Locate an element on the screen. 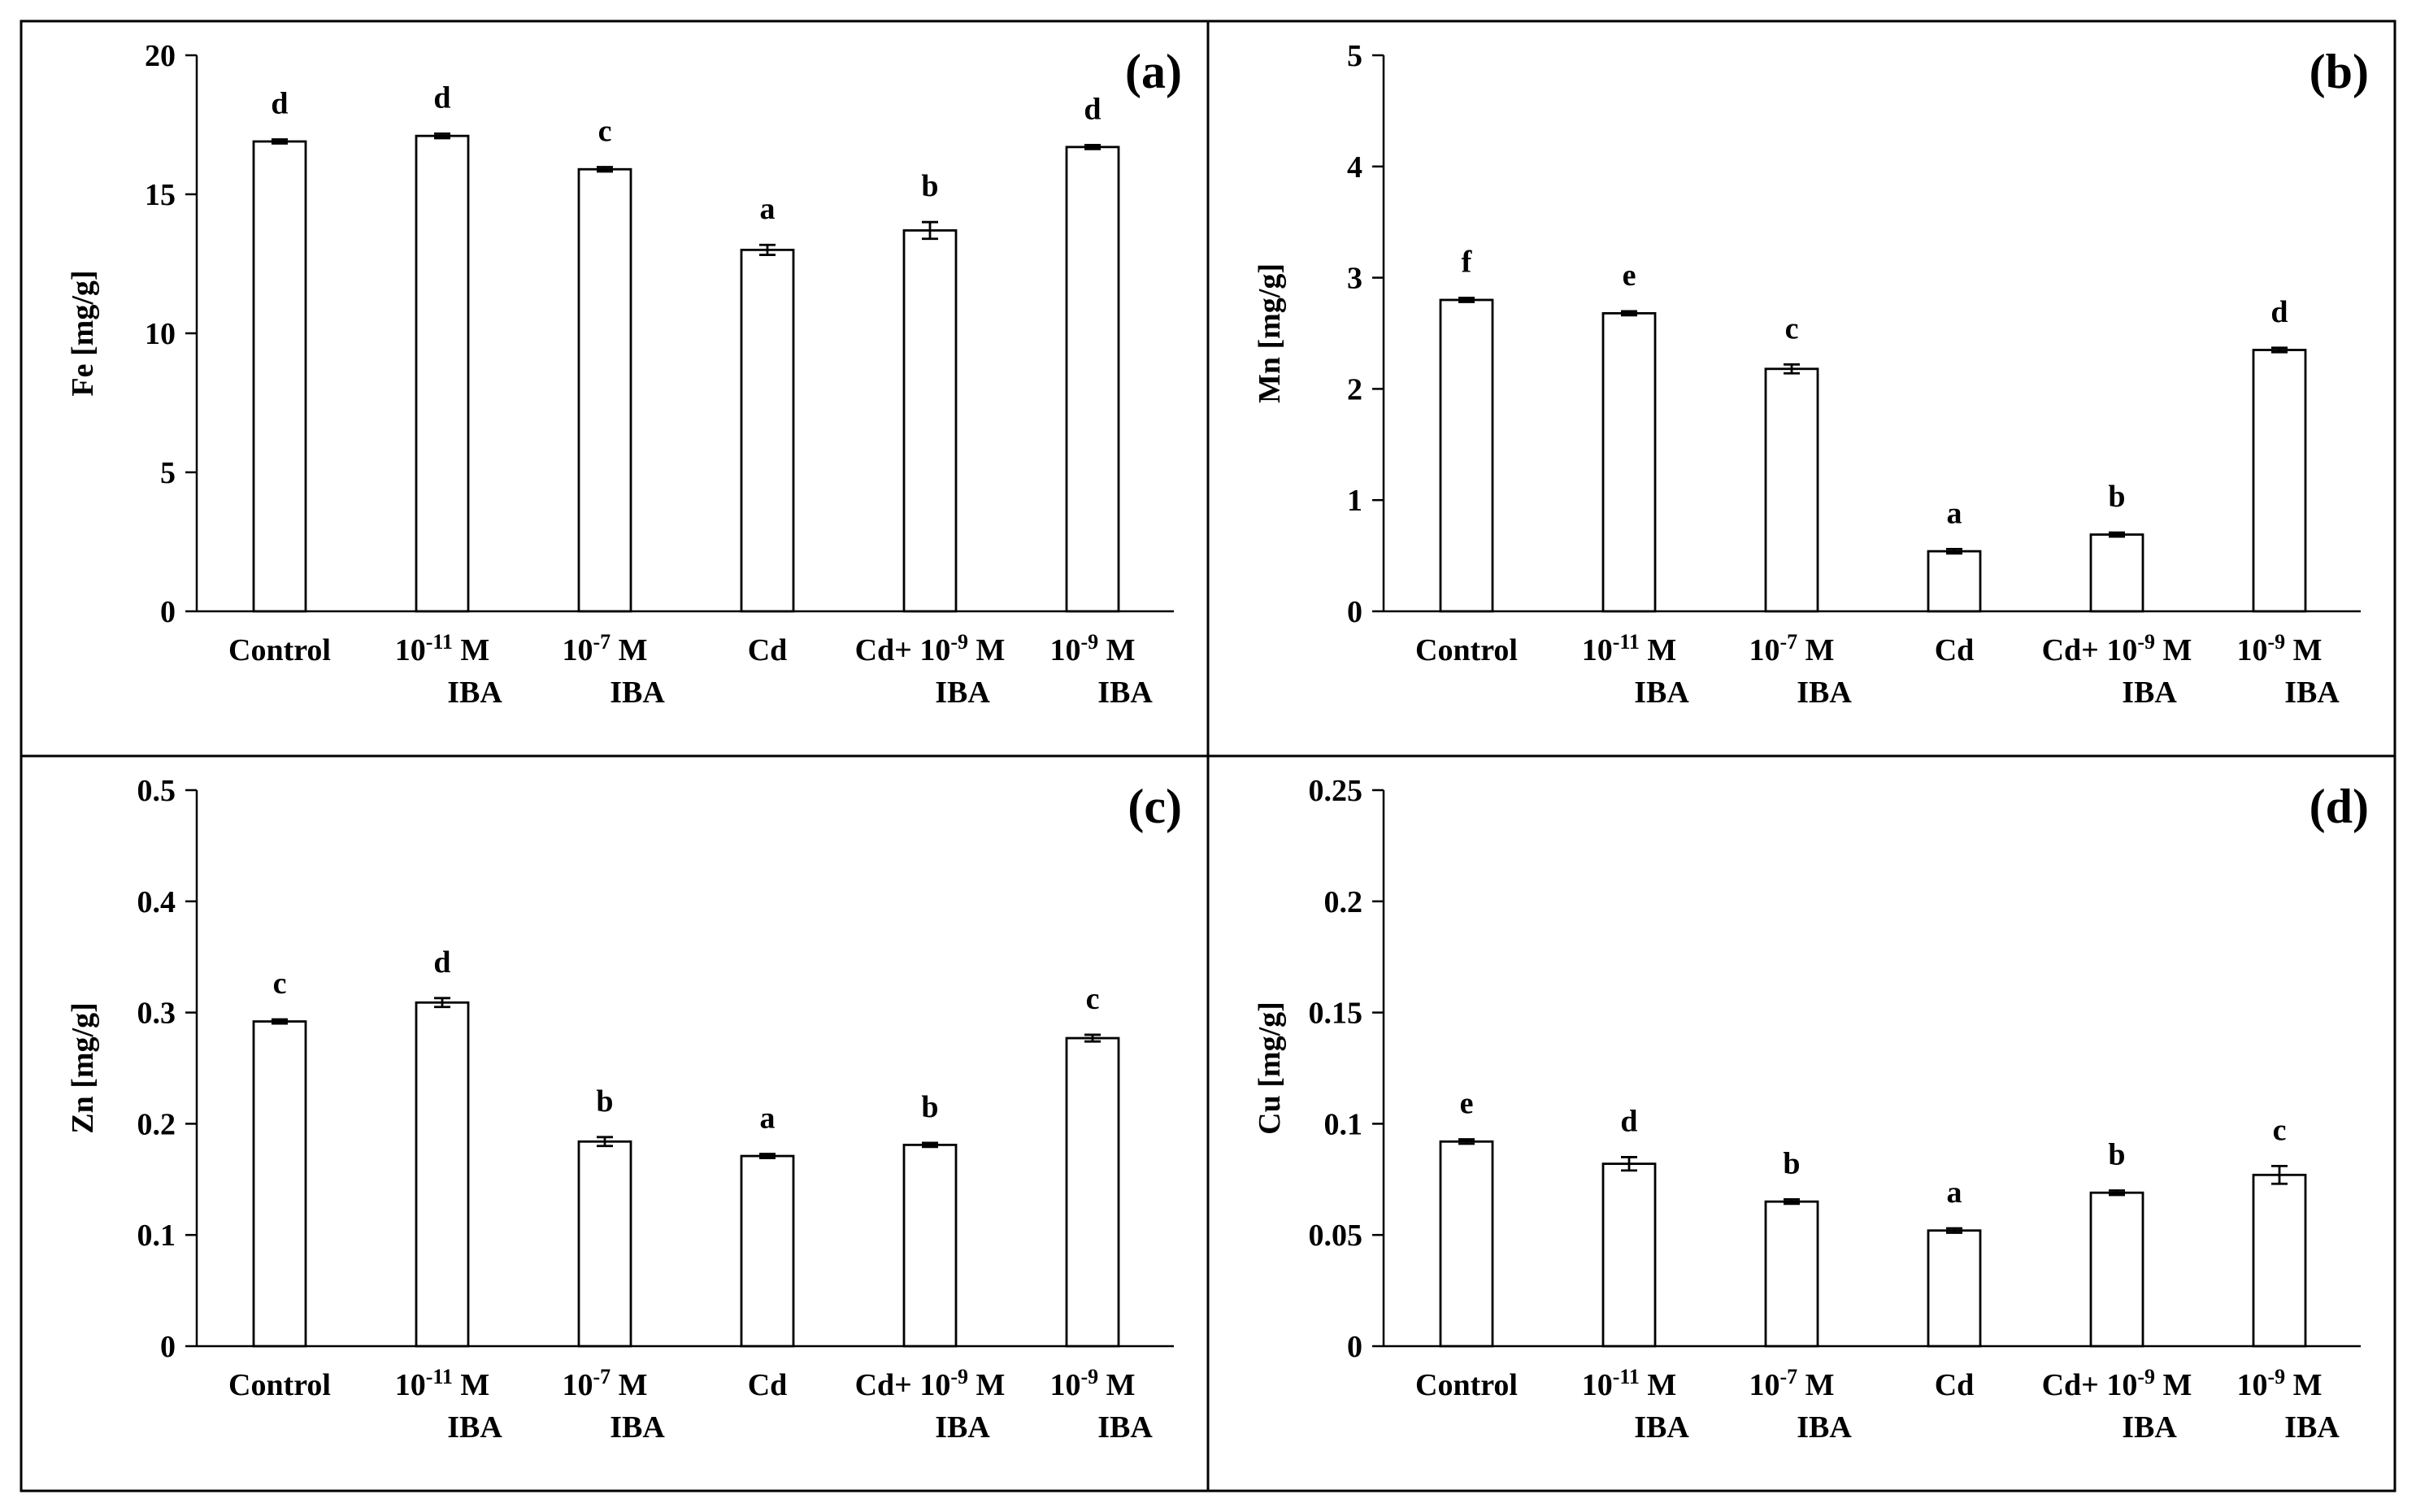 Image resolution: width=2416 pixels, height=1512 pixels. y-tick-label: 20 is located at coordinates (160, 56).